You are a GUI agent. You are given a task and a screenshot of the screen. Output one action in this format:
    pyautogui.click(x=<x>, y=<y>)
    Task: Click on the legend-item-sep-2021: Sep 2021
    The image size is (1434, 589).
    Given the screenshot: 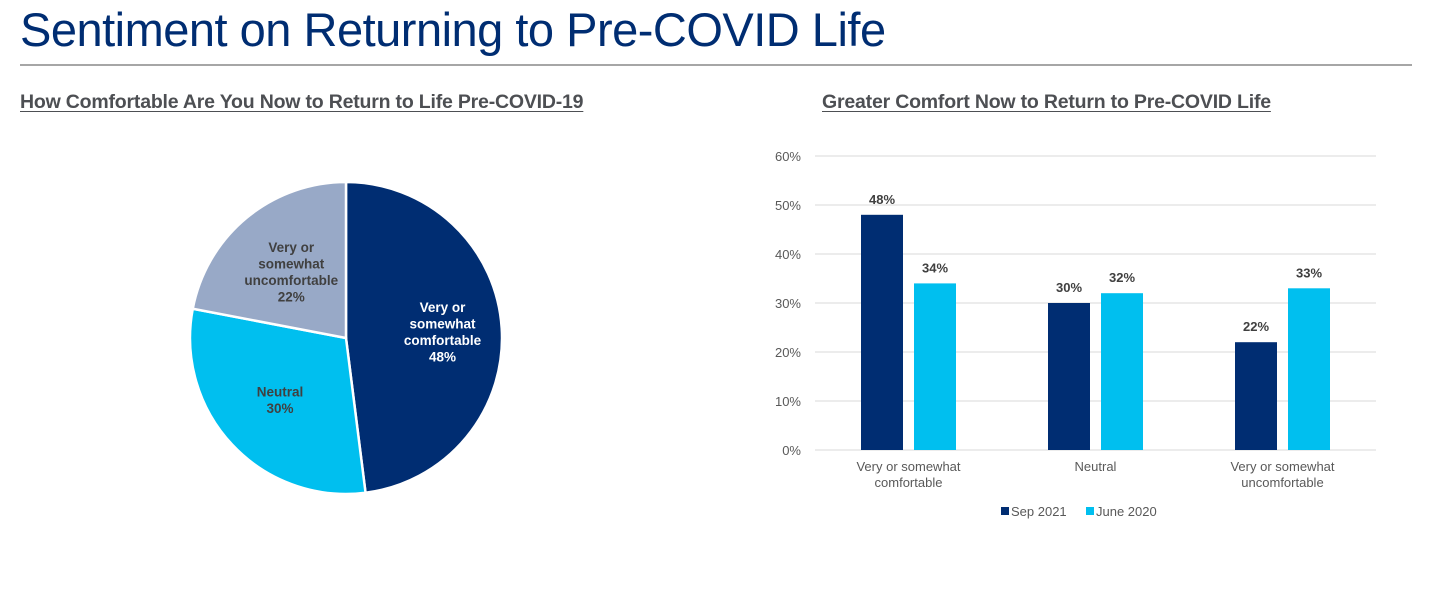 What is the action you would take?
    pyautogui.click(x=1034, y=511)
    